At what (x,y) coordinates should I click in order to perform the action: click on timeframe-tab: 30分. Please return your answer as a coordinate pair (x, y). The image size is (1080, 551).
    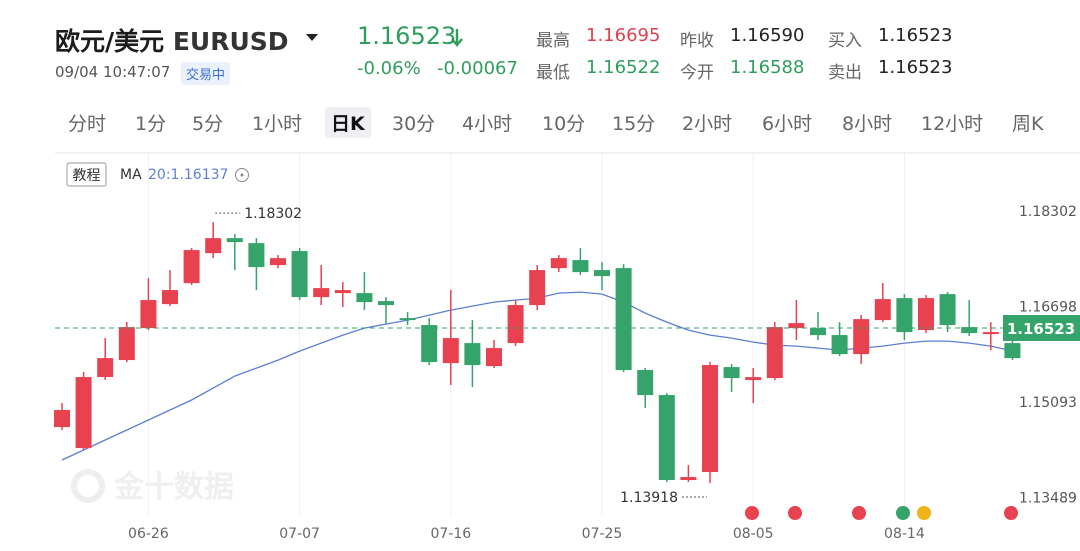
    Looking at the image, I should click on (414, 124).